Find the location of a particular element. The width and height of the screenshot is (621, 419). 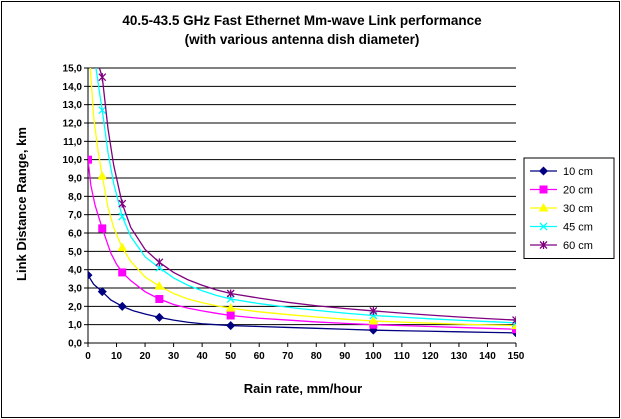

legend-label-60-cm: 60 cm is located at coordinates (578, 246).